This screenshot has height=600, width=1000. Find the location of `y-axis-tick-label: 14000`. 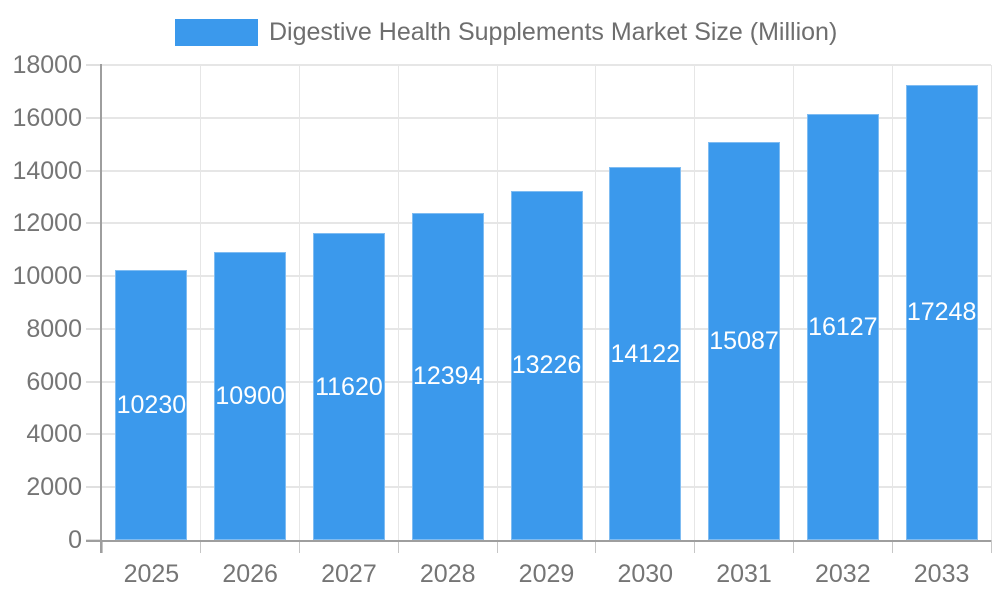

y-axis-tick-label: 14000 is located at coordinates (47, 170).